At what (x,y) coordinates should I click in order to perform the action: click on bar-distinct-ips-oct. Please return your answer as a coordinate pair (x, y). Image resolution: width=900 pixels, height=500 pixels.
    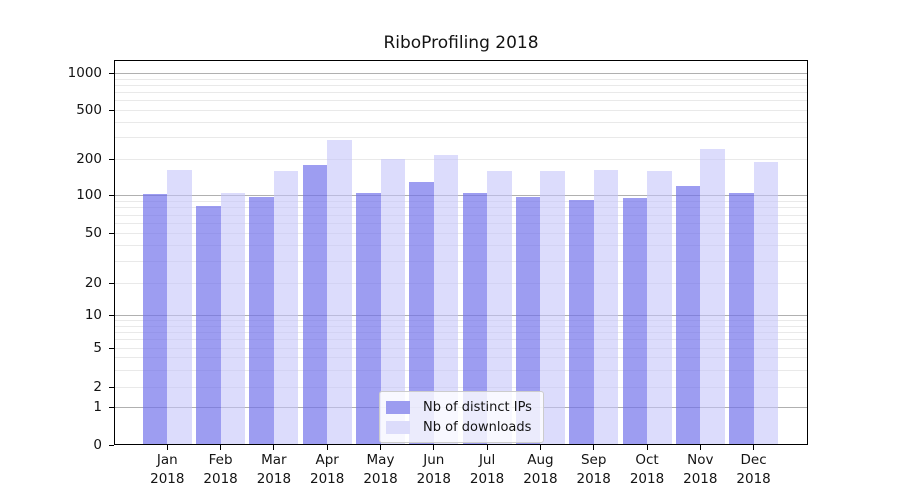
    Looking at the image, I should click on (634, 321).